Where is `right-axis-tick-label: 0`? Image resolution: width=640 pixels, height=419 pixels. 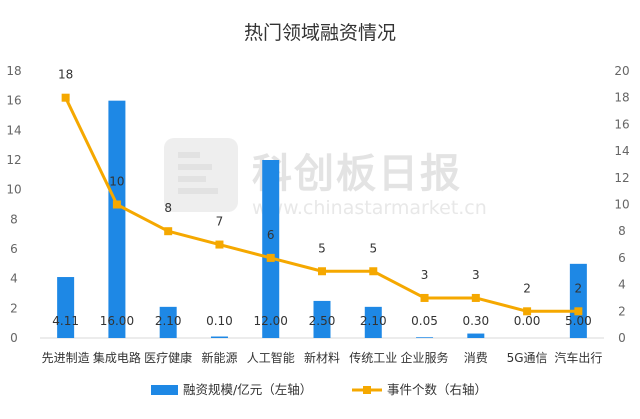
right-axis-tick-label: 0 is located at coordinates (622, 338).